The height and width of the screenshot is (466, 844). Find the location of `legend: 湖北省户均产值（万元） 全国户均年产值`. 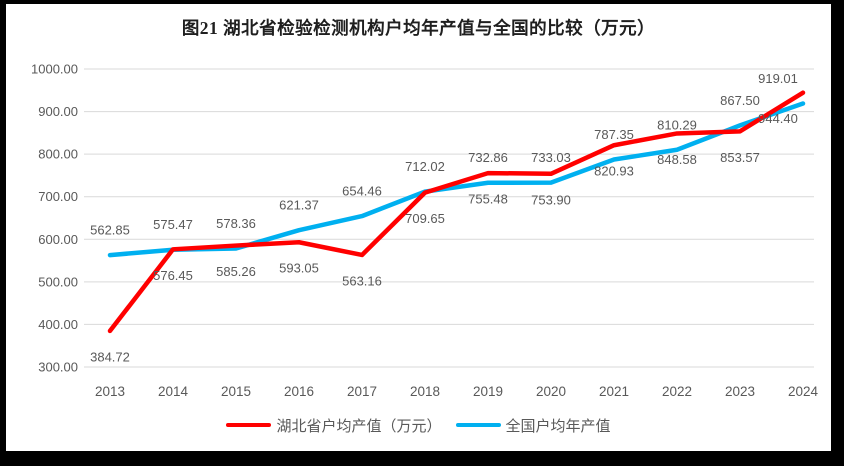

legend: 湖北省户均产值（万元） 全国户均年产值 is located at coordinates (418, 425).